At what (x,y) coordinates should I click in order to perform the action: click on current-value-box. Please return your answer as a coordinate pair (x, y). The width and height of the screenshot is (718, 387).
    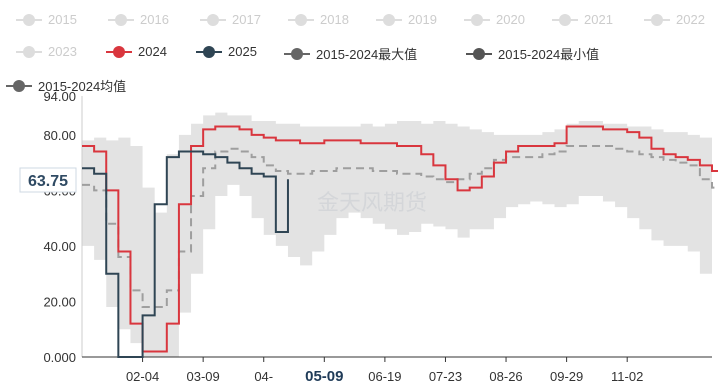
    Looking at the image, I should click on (48, 180).